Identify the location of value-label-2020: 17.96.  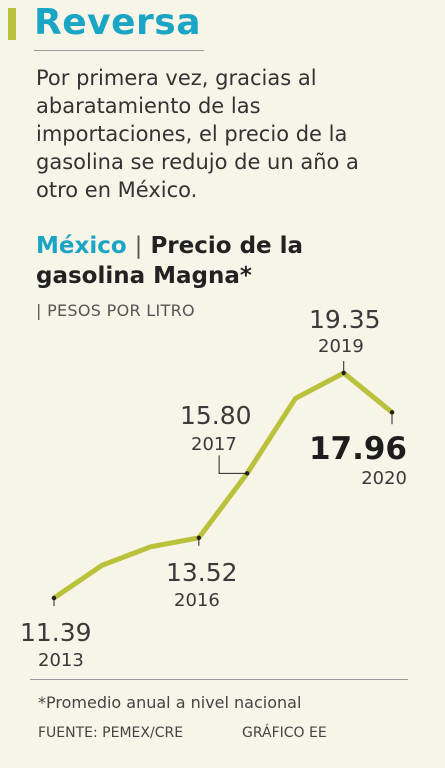
(358, 449).